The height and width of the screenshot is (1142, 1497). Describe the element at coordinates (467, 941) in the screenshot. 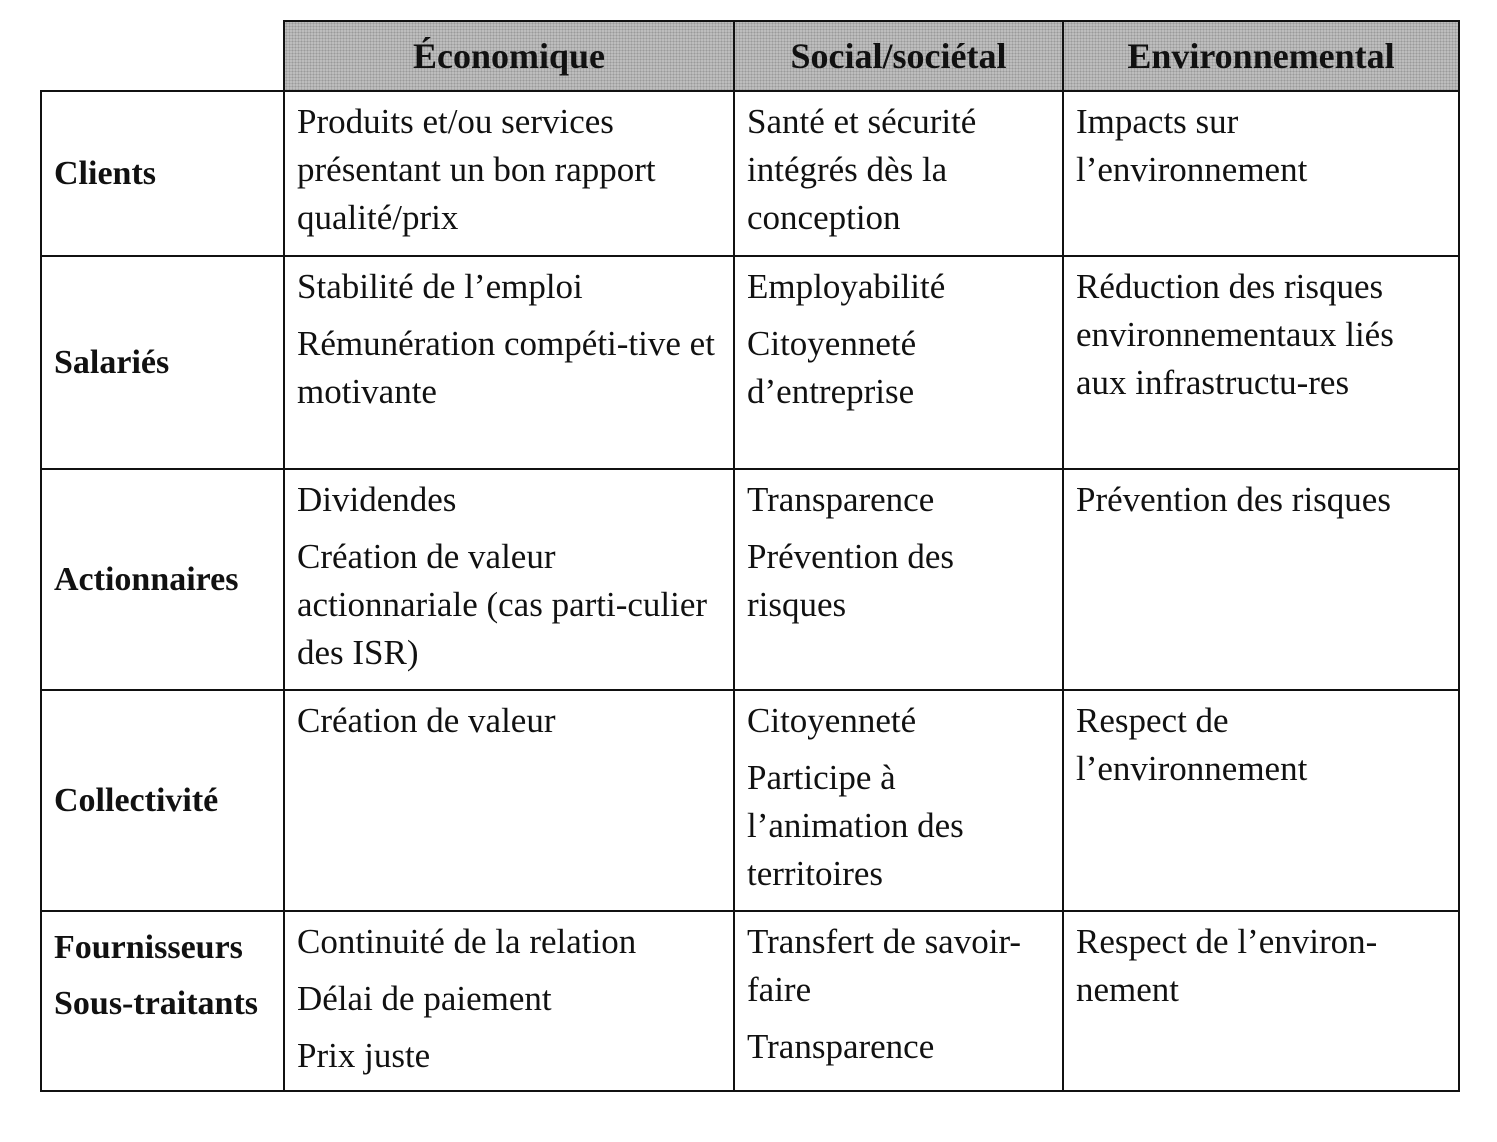

I see `cell-item: Continuité de la relation` at that location.